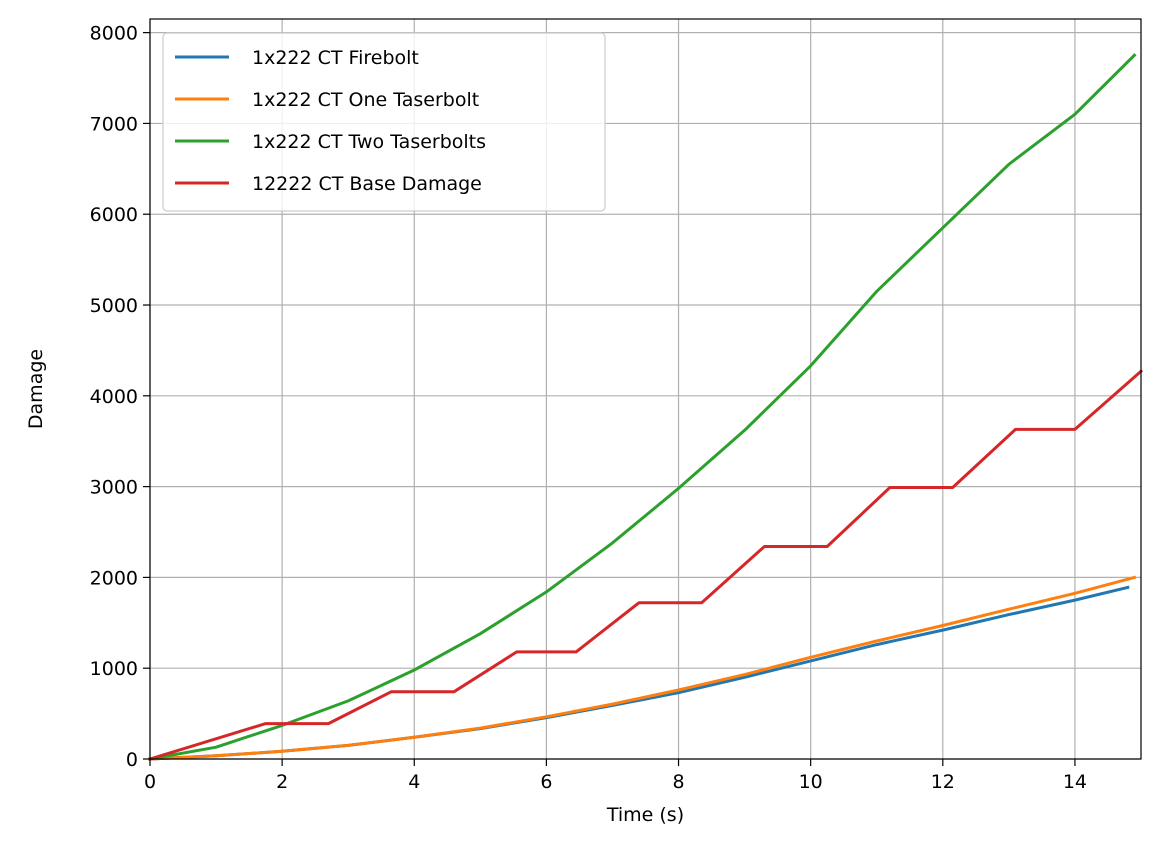 This screenshot has width=1161, height=865. Describe the element at coordinates (365, 100) in the screenshot. I see `legend-label: 1x222 CT One Taserbolt` at that location.